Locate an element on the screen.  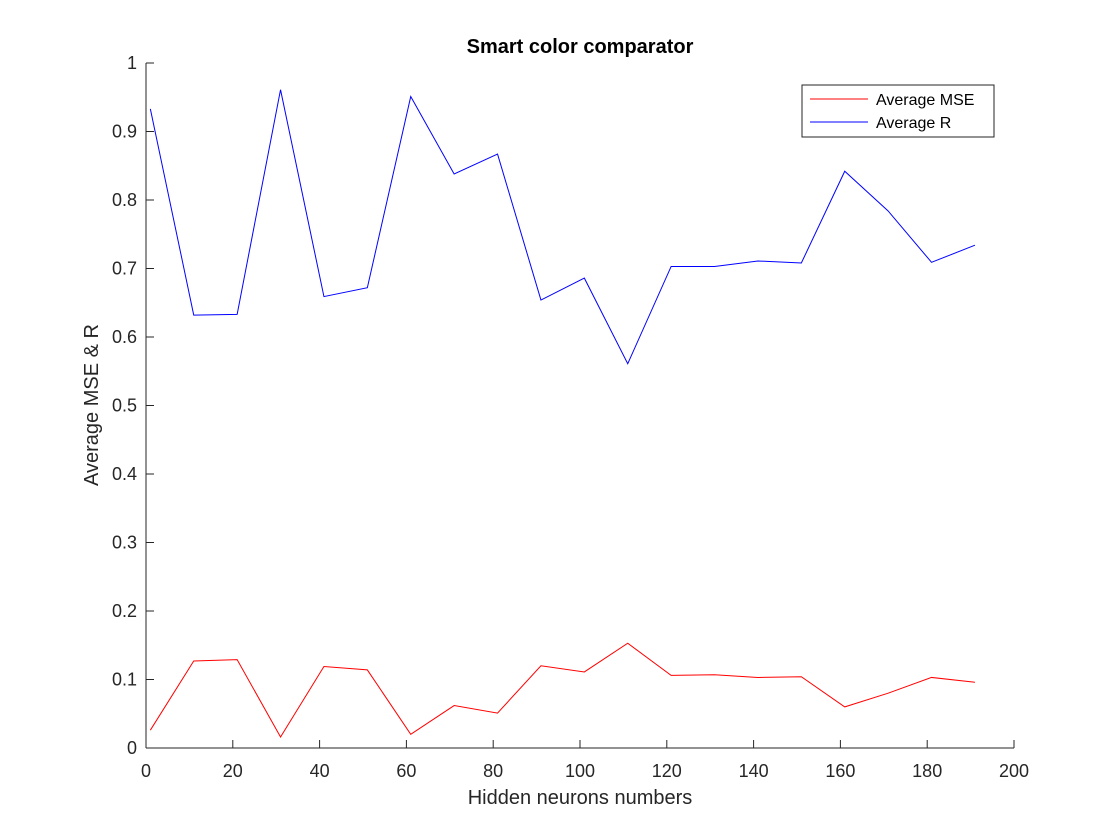
y-tick-label: 0 is located at coordinates (132, 748).